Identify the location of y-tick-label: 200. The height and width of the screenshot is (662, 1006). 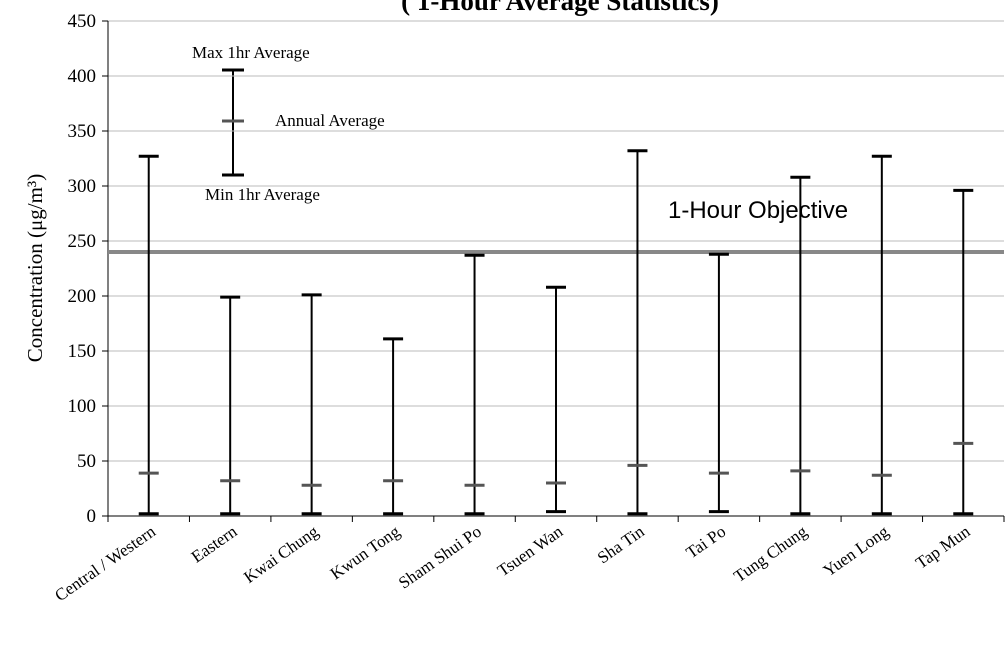
(82, 296).